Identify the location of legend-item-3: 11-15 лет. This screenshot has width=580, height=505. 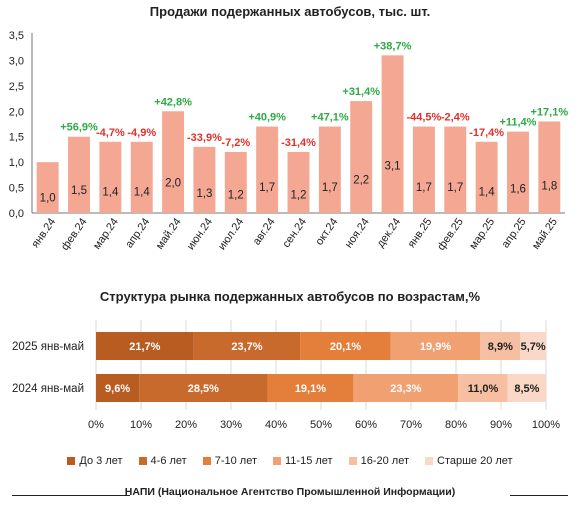
(303, 461).